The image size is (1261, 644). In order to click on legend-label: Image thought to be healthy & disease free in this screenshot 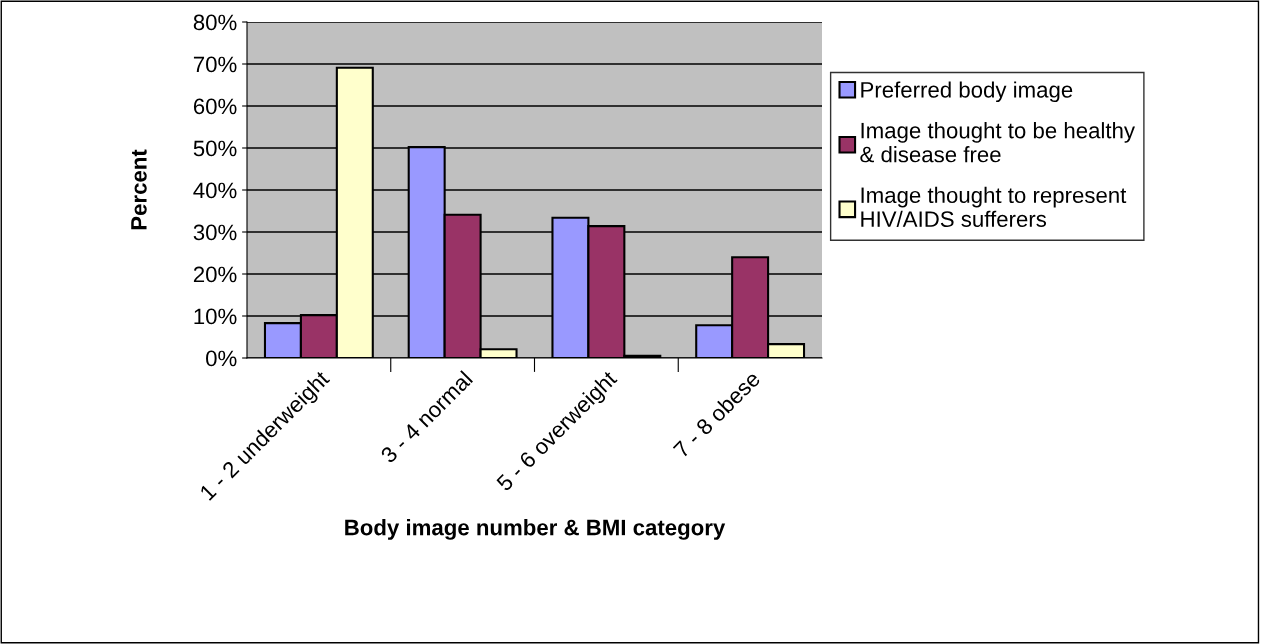, I will do `click(997, 142)`.